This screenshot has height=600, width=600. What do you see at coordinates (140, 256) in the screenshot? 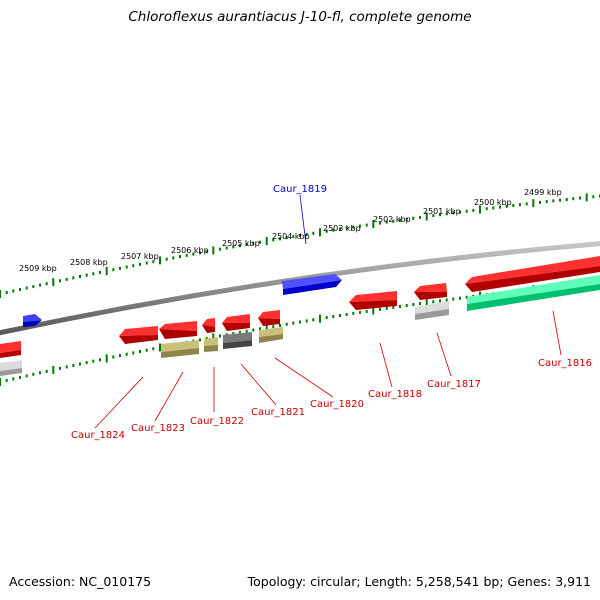
I see `scale-label: 2507 kbp` at bounding box center [140, 256].